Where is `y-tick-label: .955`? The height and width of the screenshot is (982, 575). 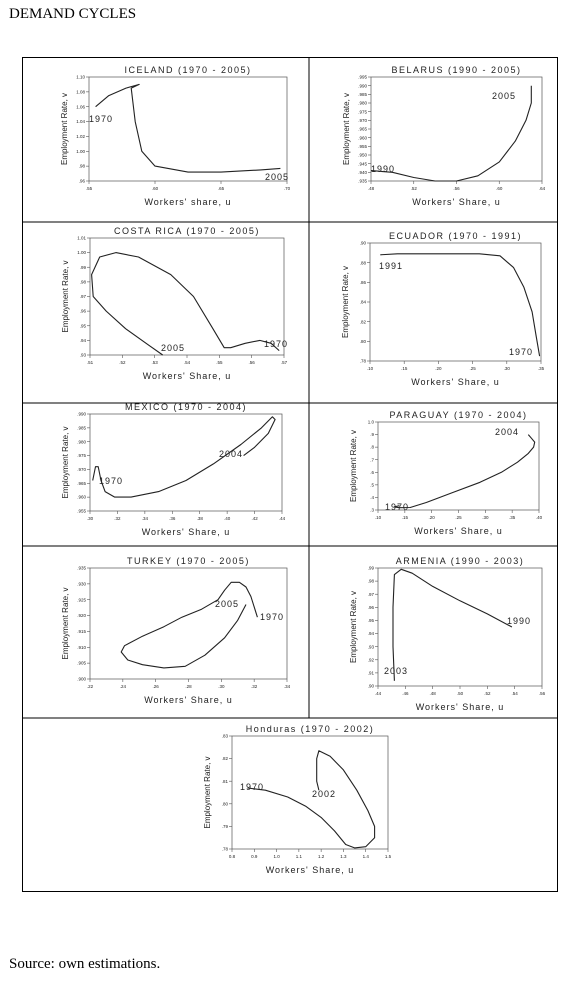
y-tick-label: .955 is located at coordinates (362, 146).